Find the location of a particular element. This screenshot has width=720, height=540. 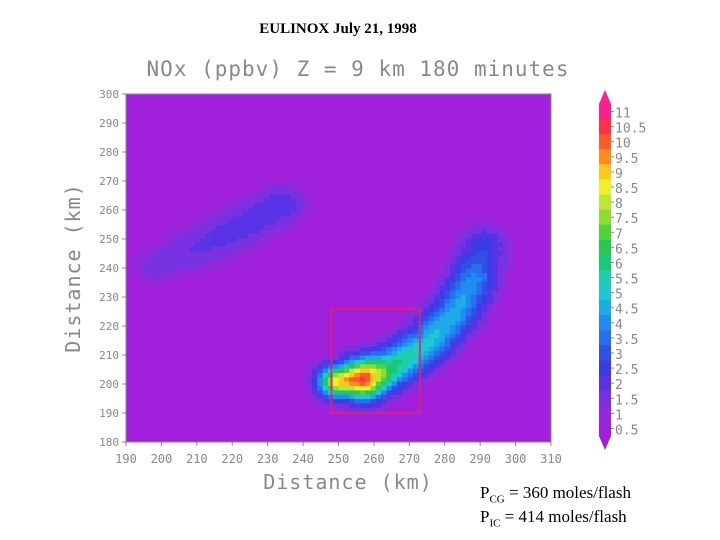

colorbar-label: 3 is located at coordinates (619, 355).